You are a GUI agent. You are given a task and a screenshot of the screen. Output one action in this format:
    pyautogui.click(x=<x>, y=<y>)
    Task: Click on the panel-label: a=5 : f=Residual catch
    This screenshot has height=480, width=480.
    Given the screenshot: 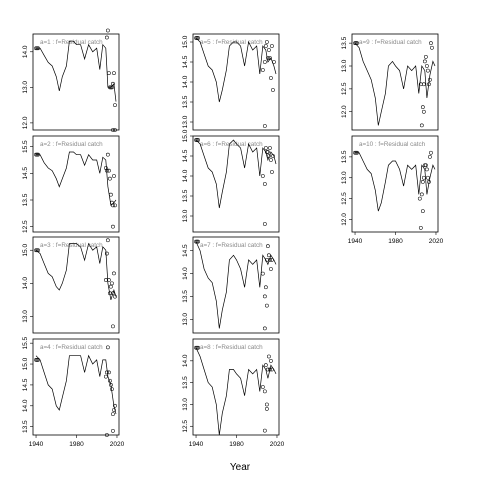 What is the action you would take?
    pyautogui.click(x=231, y=42)
    